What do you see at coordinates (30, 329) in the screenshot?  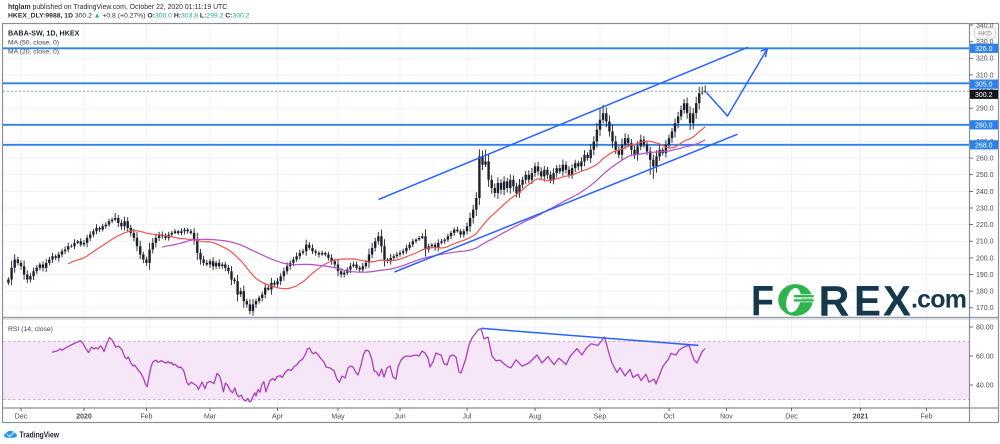 I see `svg-text: RSI (14, close)` at bounding box center [30, 329].